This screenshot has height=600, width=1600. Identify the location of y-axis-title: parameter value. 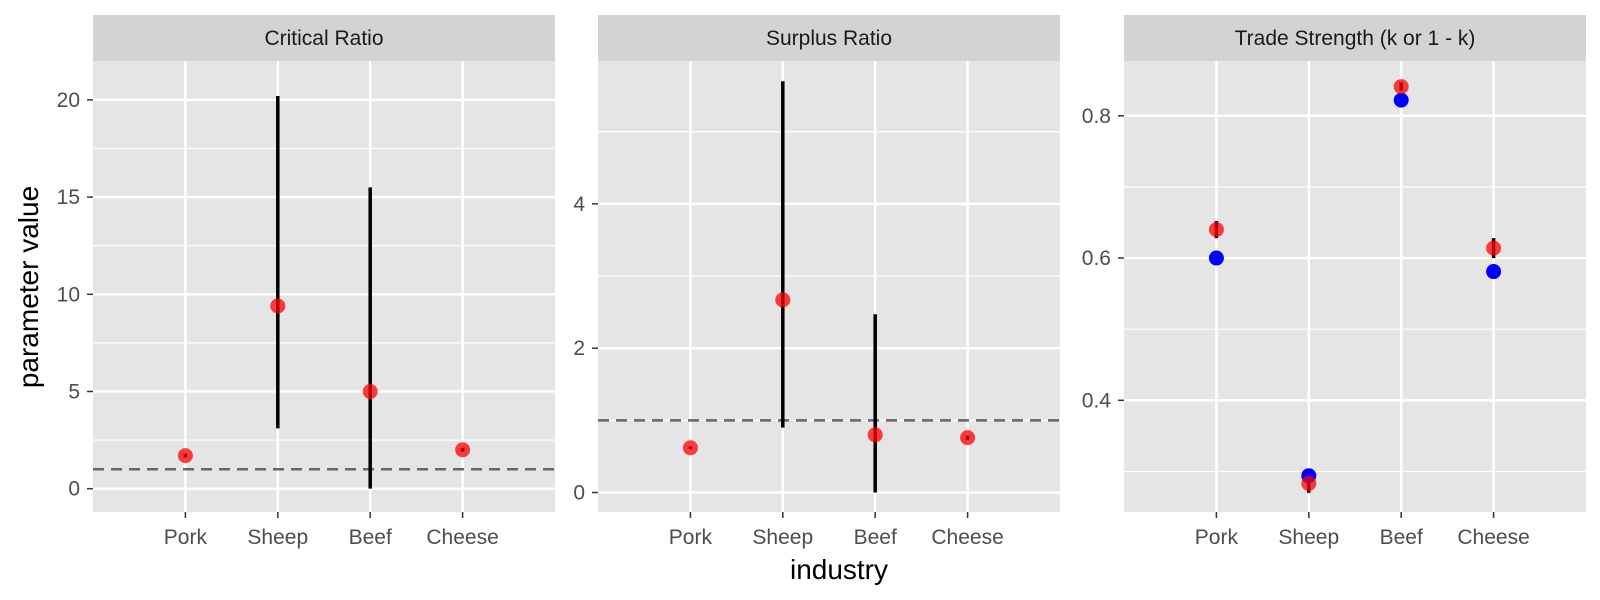
(28, 287).